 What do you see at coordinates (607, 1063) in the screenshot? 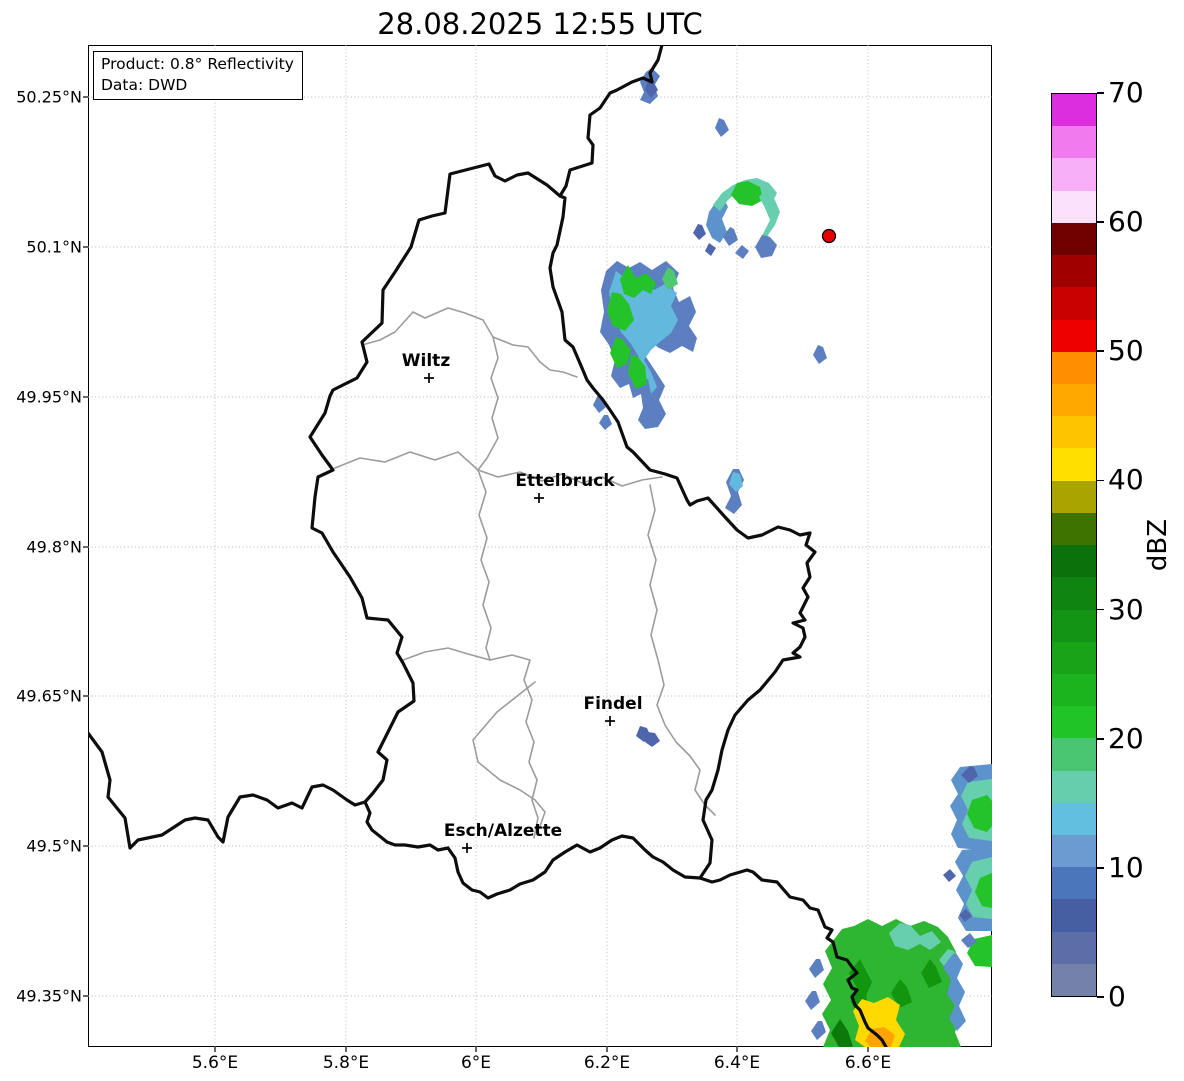
I see `x-tick-label: 6.2°E` at bounding box center [607, 1063].